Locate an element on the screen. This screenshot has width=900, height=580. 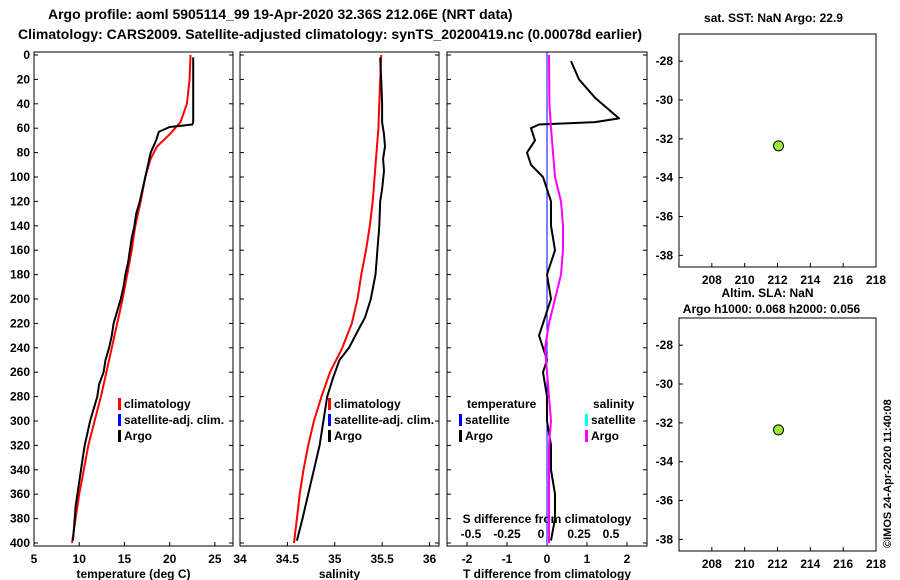
pressure-tick-label: 300 is located at coordinates (20, 421).